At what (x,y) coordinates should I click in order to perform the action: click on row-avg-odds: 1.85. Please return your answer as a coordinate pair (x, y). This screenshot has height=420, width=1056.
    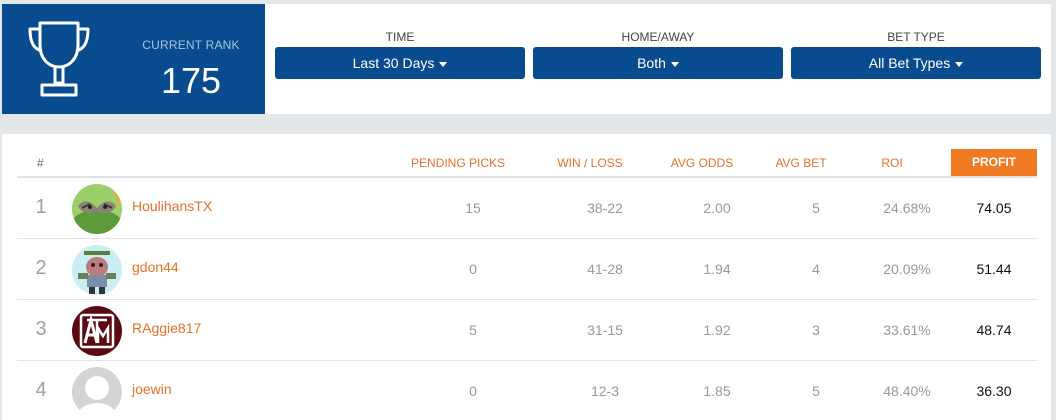
    Looking at the image, I should click on (717, 391).